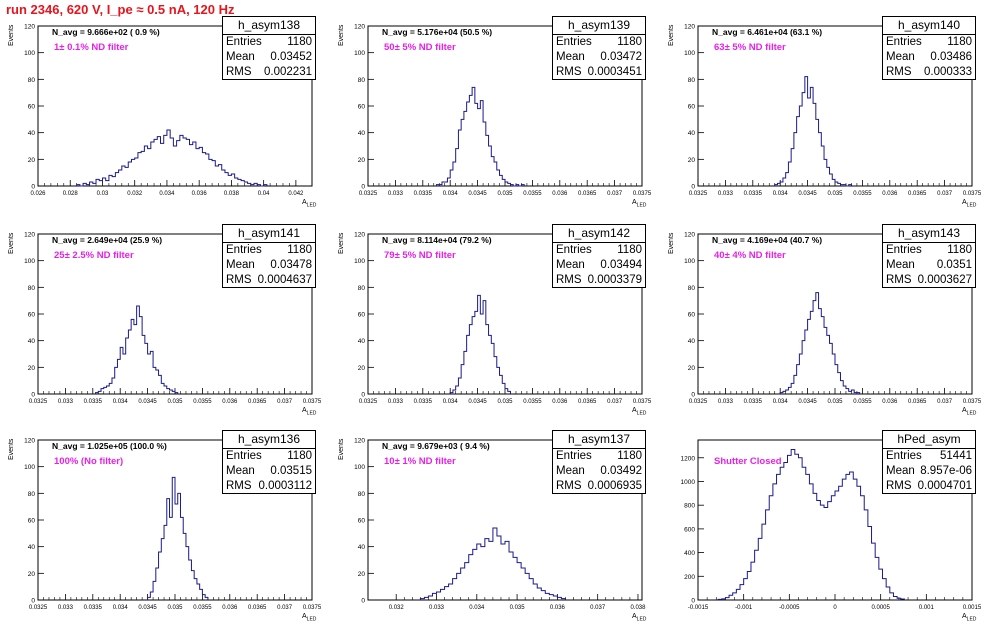  Describe the element at coordinates (103, 194) in the screenshot. I see `x-tick-label: 0.03` at that location.